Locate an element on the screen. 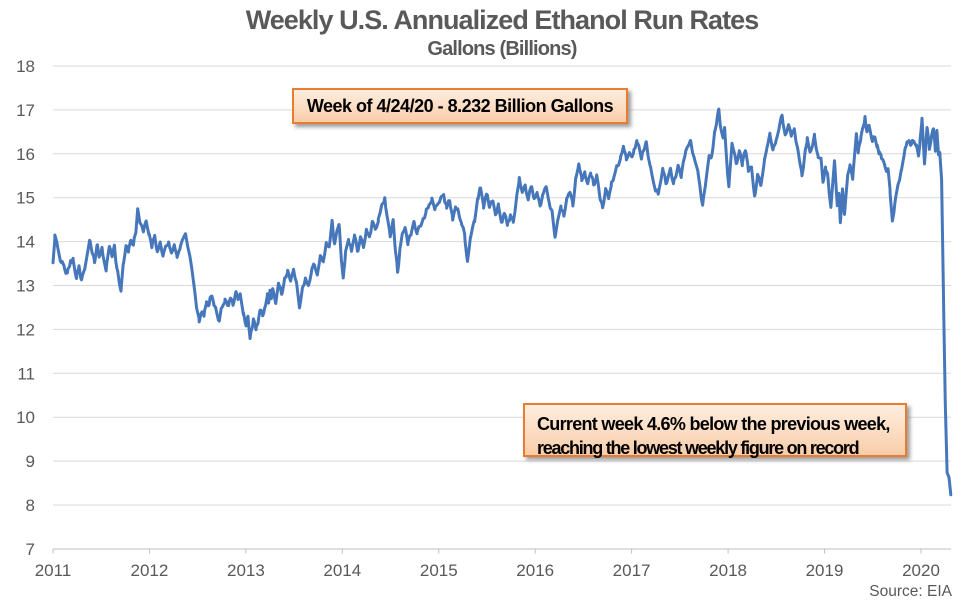 The width and height of the screenshot is (975, 605). svg-text: 2012 is located at coordinates (149, 570).